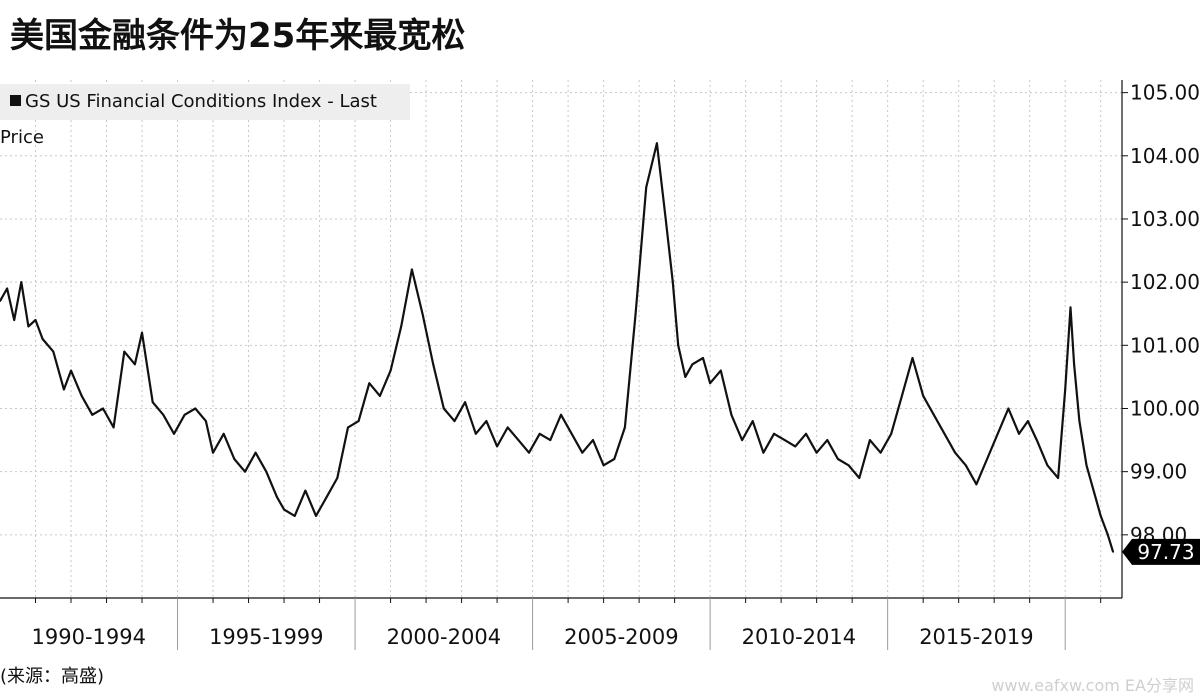  I want to click on period-label: 1990-1994, so click(89, 637).